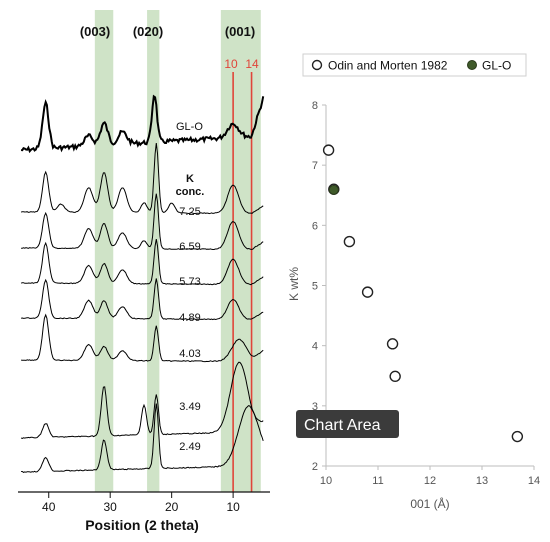 The height and width of the screenshot is (542, 550). I want to click on scatter-point-glo, so click(333, 189).